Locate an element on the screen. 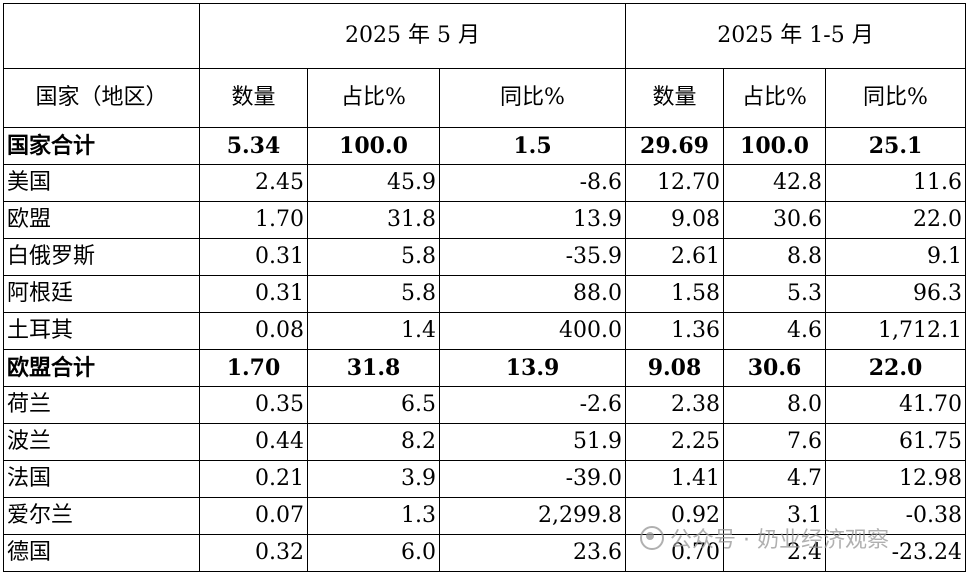 The width and height of the screenshot is (970, 576). table-row: 土耳其 0.08 1.4 400.0 1.36 4.6 1,712.1 is located at coordinates (484, 331).